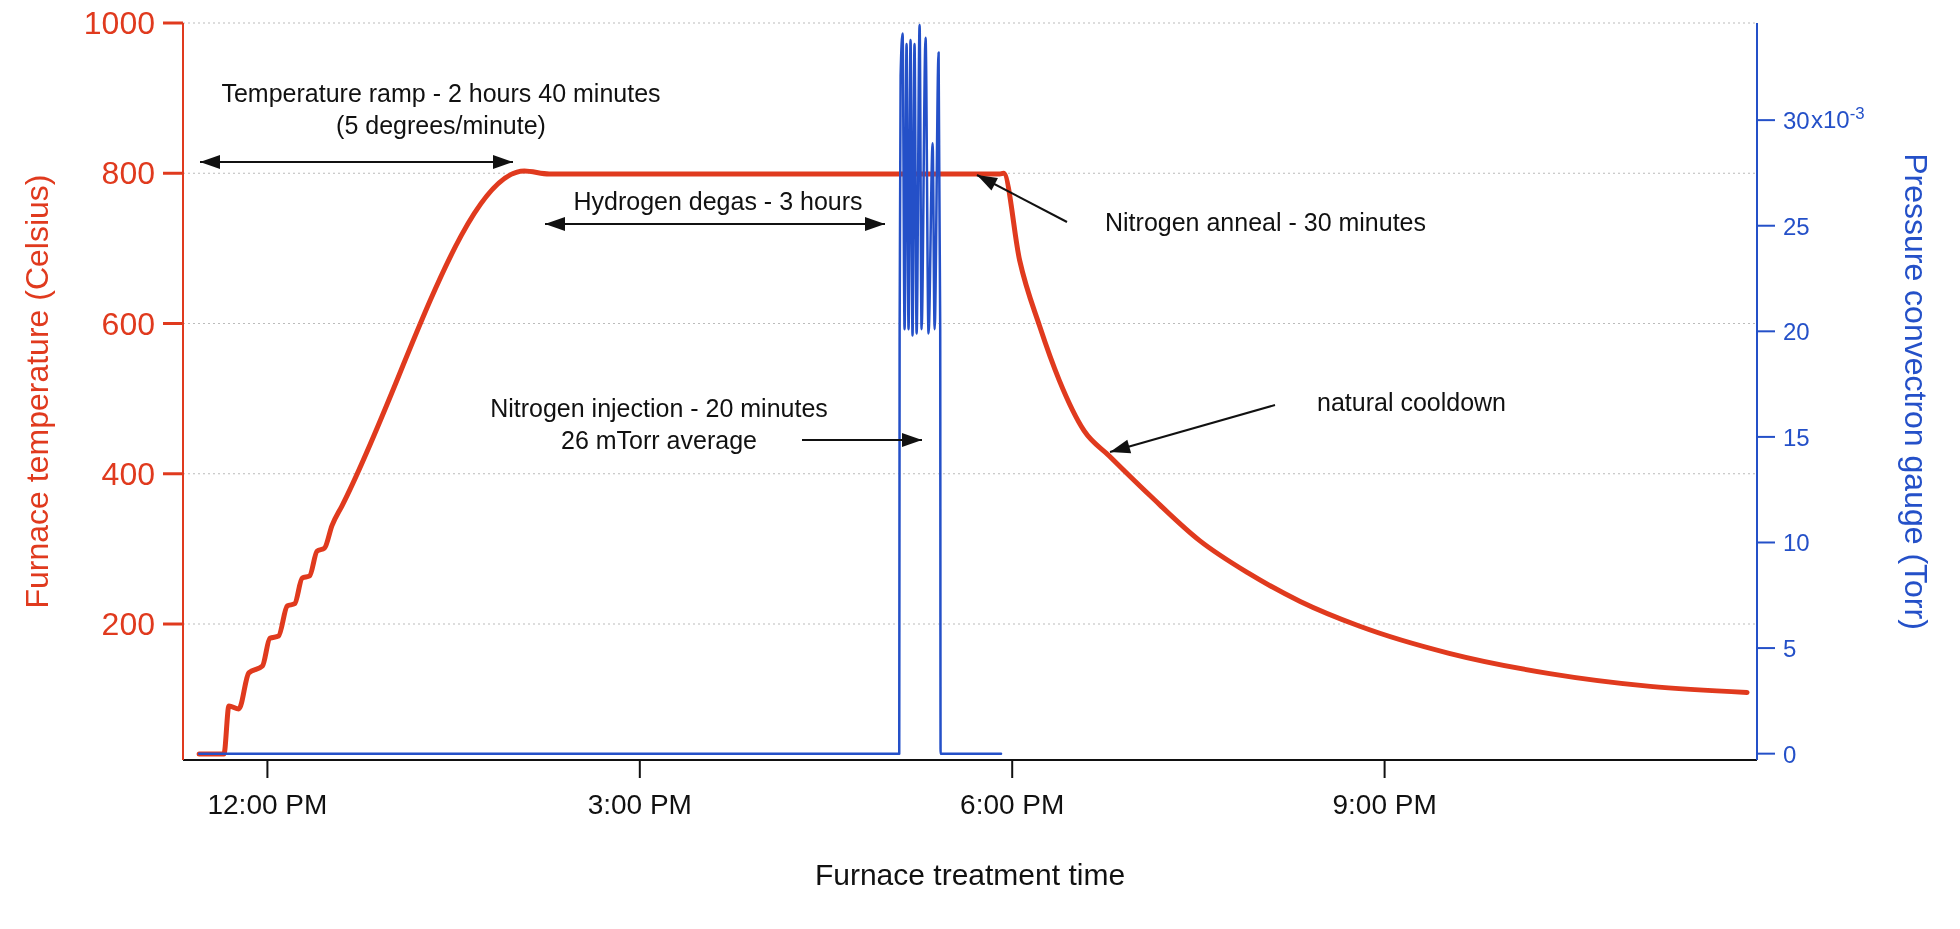  What do you see at coordinates (37, 391) in the screenshot?
I see `y-axis-title: Furnace temperature (Celsius)` at bounding box center [37, 391].